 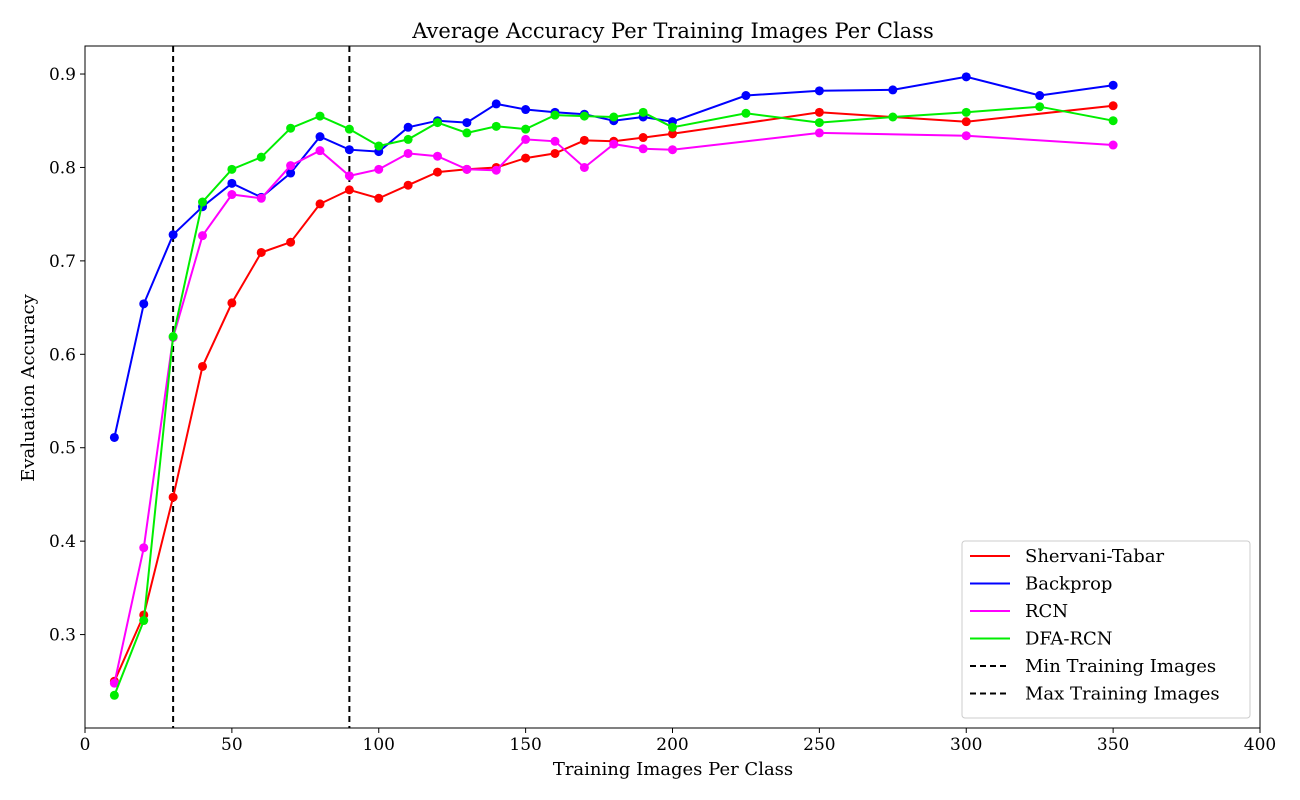 What do you see at coordinates (62, 542) in the screenshot?
I see `y-tick-label: 0.4` at bounding box center [62, 542].